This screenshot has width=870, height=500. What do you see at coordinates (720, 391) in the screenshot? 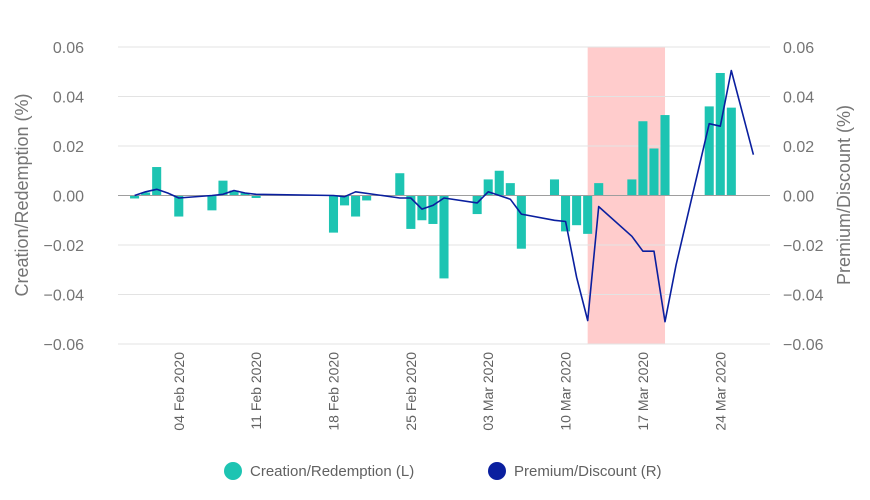
I see `x-tick-label: 24 Mar 2020` at bounding box center [720, 391].